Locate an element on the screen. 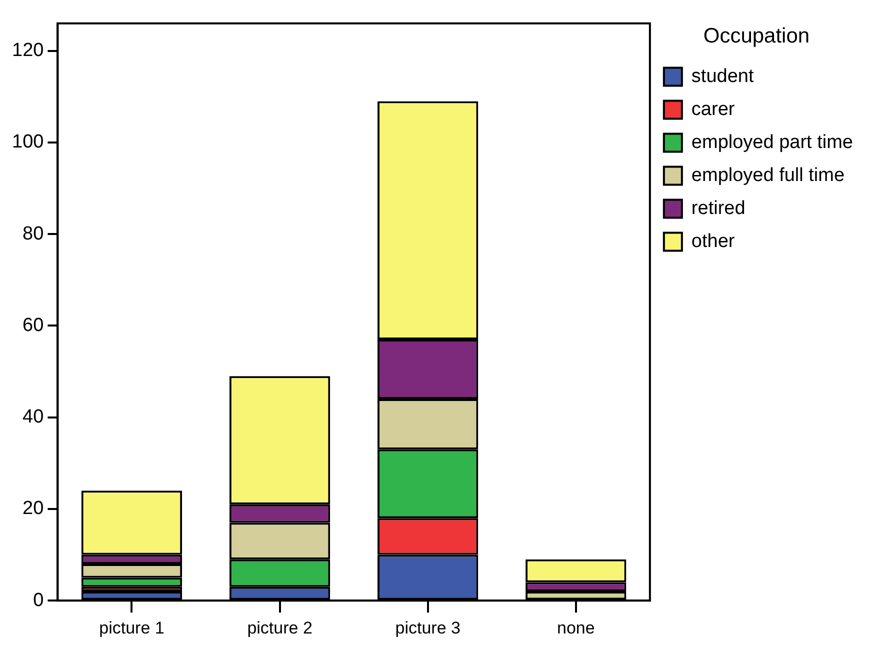 Image resolution: width=879 pixels, height=653 pixels. legend-label: student is located at coordinates (722, 76).